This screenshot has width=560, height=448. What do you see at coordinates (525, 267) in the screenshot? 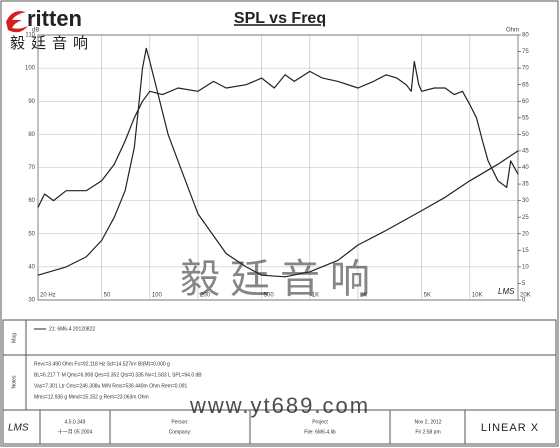
I see `y2-tick-label: 10` at bounding box center [525, 267].